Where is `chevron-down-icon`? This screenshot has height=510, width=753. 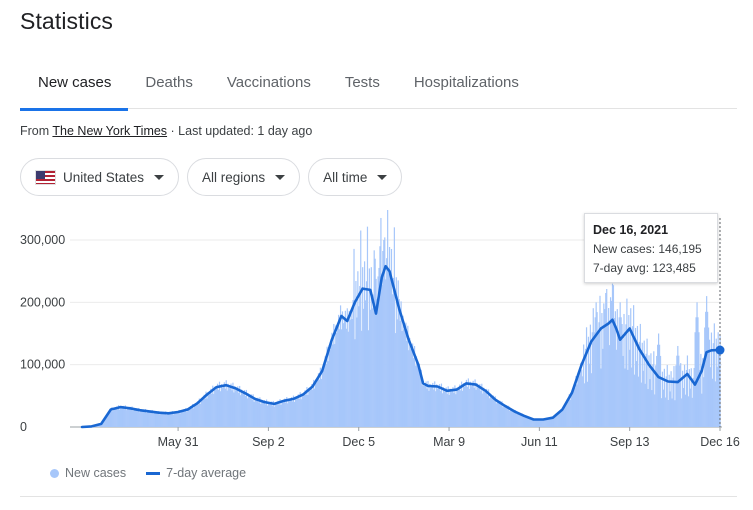 chevron-down-icon is located at coordinates (382, 177).